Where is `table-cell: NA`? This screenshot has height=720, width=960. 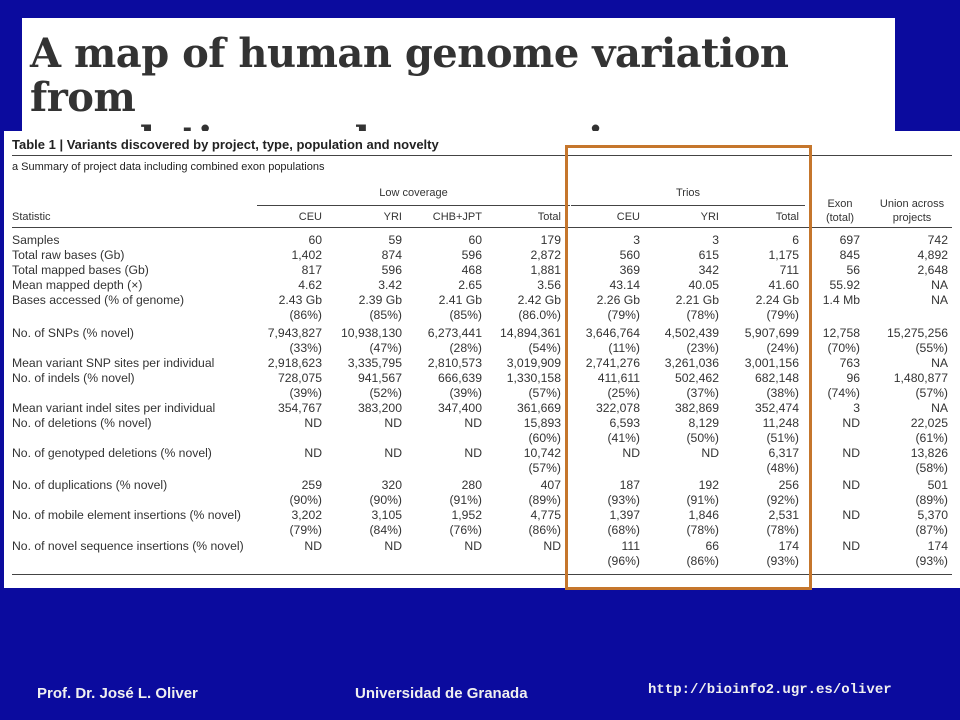 table-cell: NA is located at coordinates (939, 285).